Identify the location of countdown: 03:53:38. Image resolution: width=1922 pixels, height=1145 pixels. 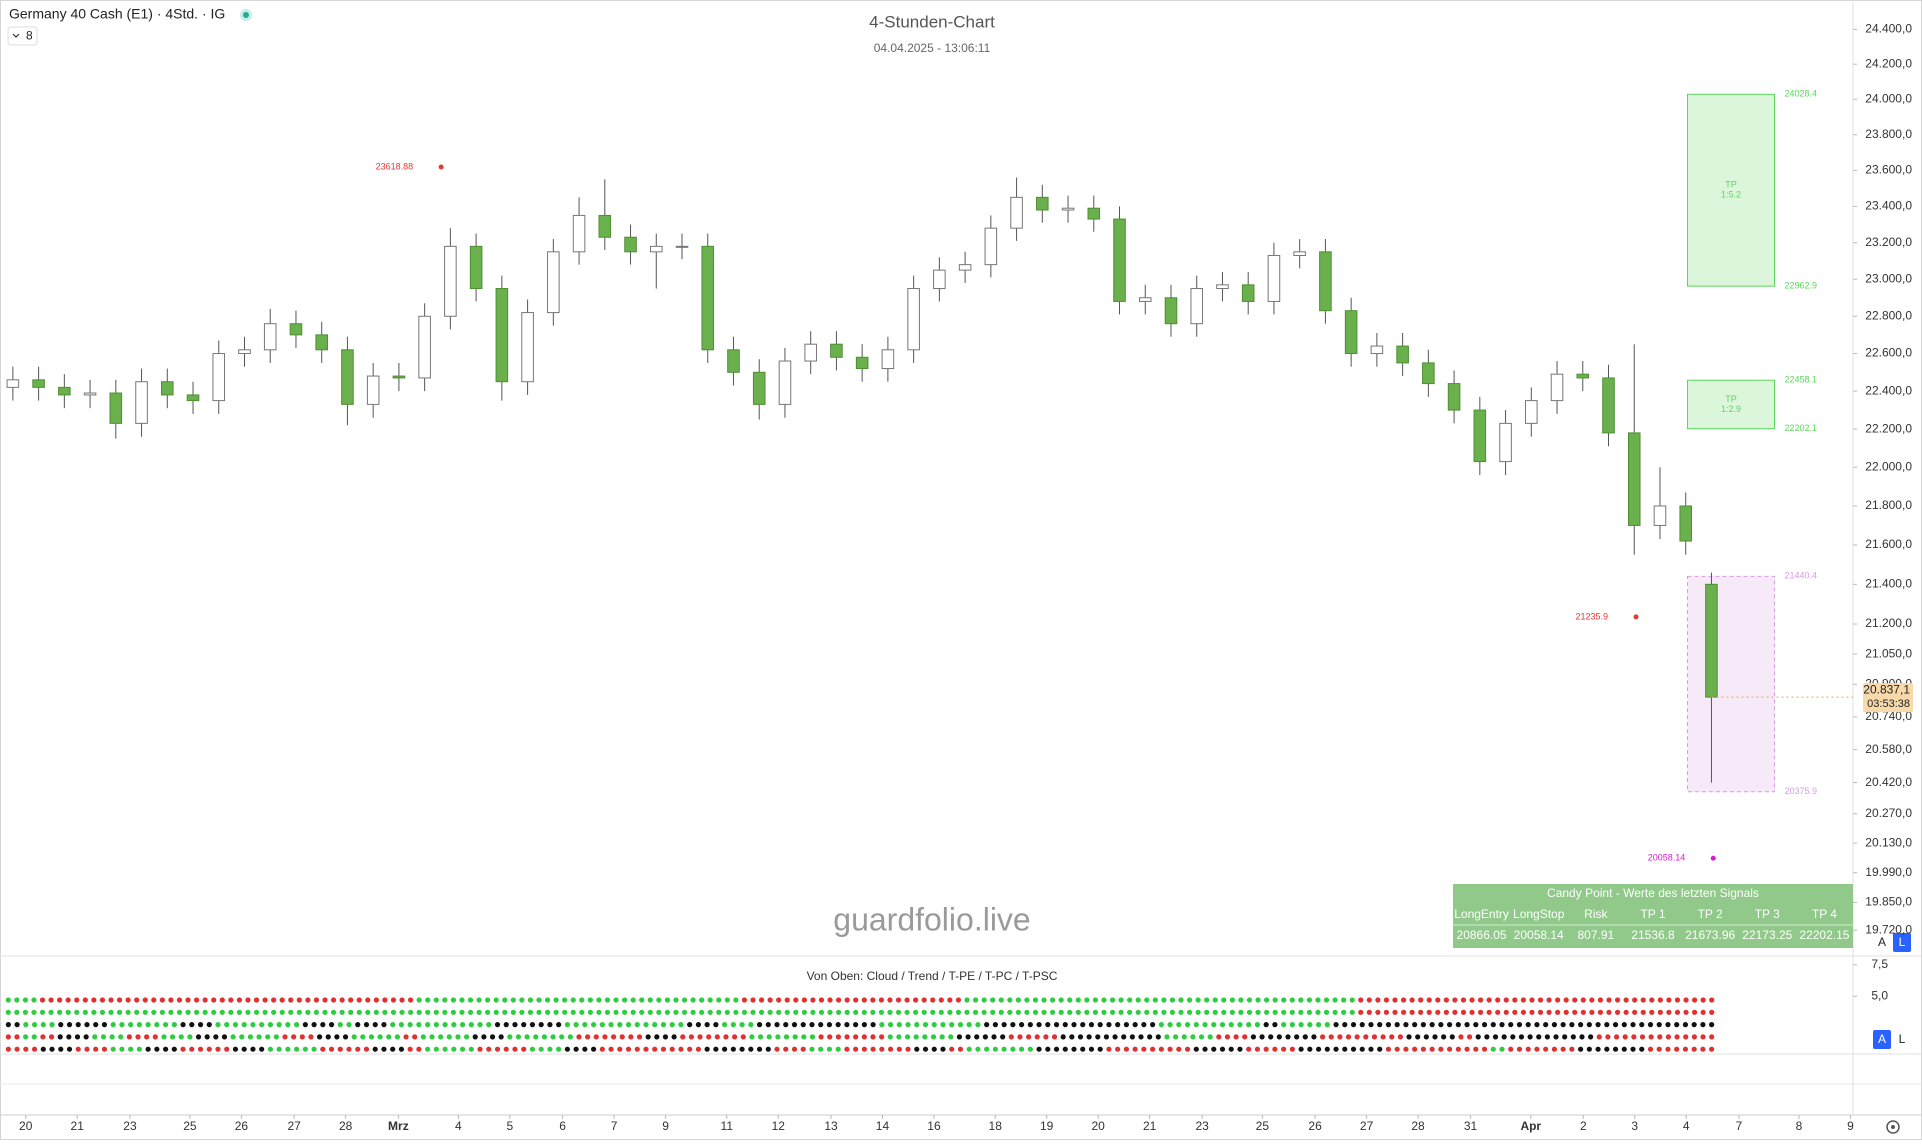
(1888, 704).